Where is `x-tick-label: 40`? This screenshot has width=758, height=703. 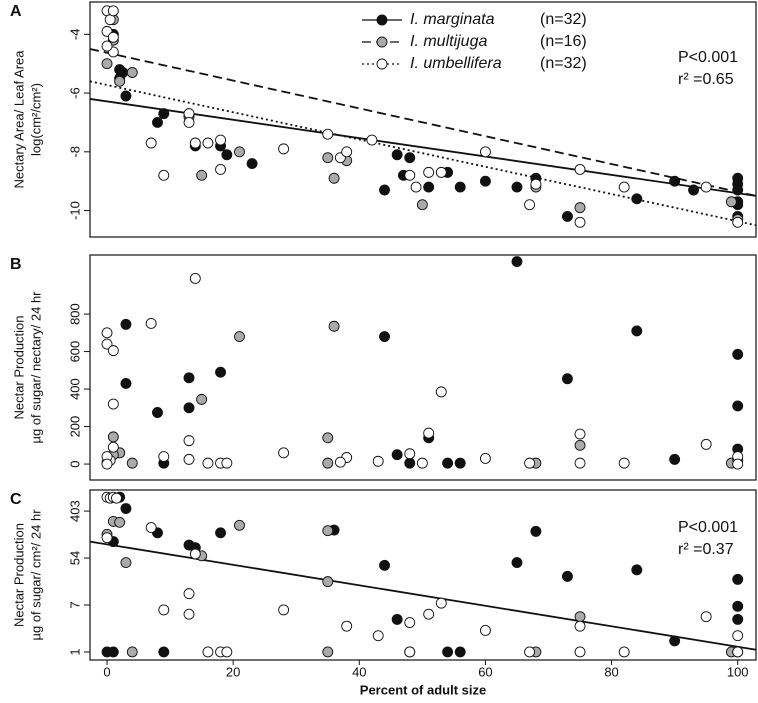
x-tick-label: 40 is located at coordinates (359, 671).